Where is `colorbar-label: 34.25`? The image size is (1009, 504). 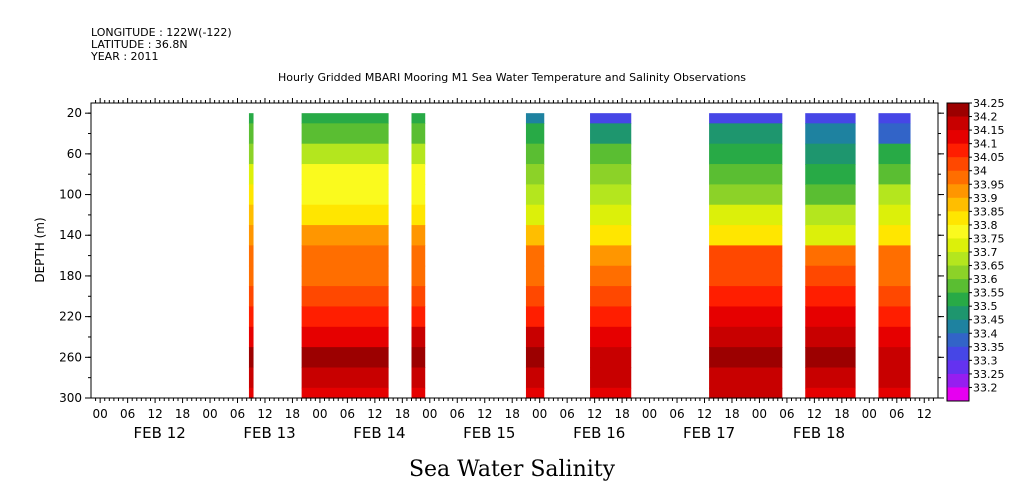
colorbar-label: 34.25 is located at coordinates (989, 103).